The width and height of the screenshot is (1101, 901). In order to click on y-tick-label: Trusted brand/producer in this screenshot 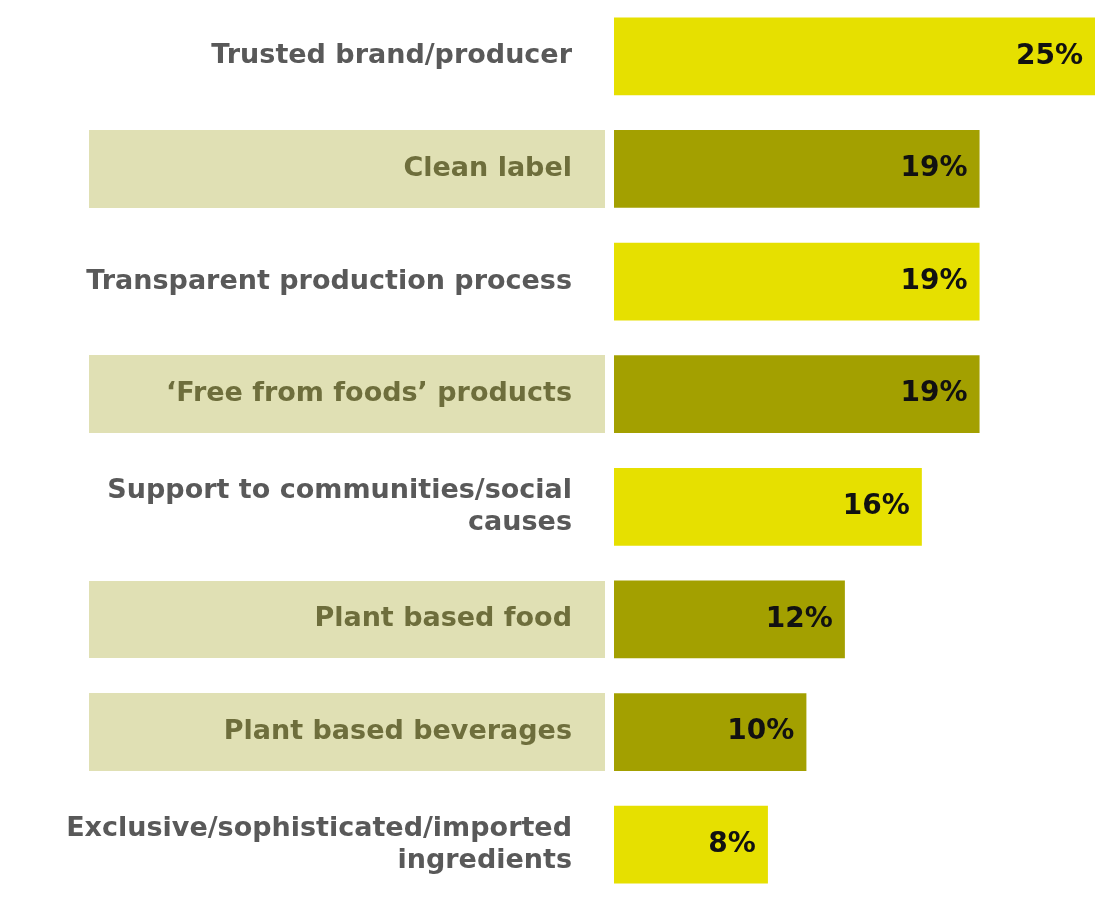, I will do `click(392, 54)`.